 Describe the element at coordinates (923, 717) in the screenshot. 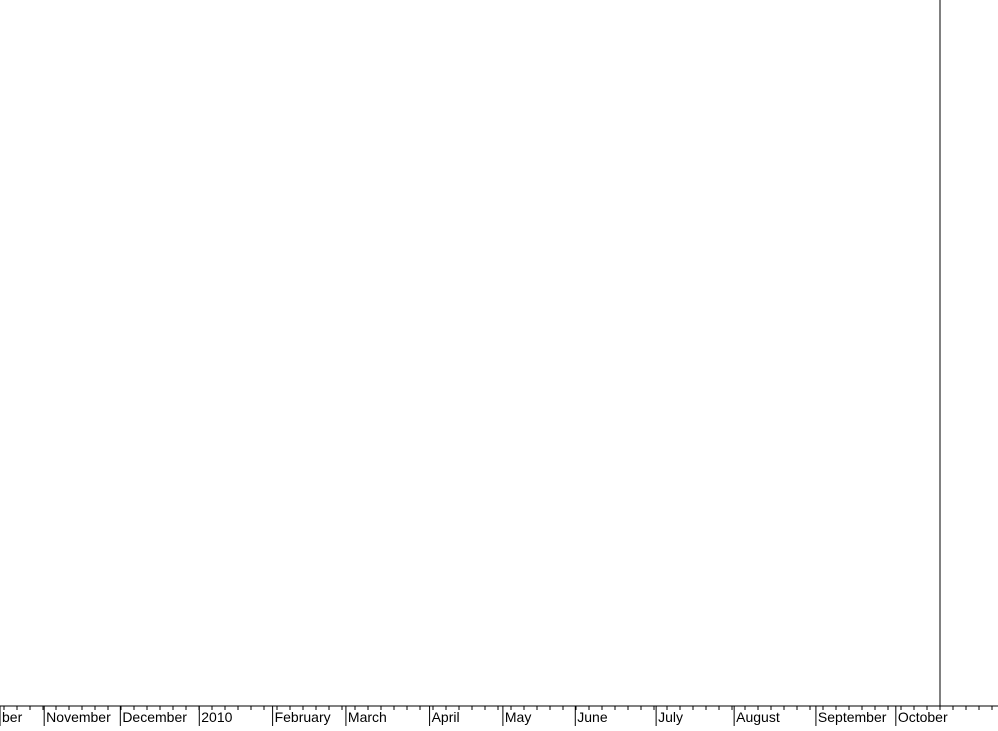

I see `month-label: October` at that location.